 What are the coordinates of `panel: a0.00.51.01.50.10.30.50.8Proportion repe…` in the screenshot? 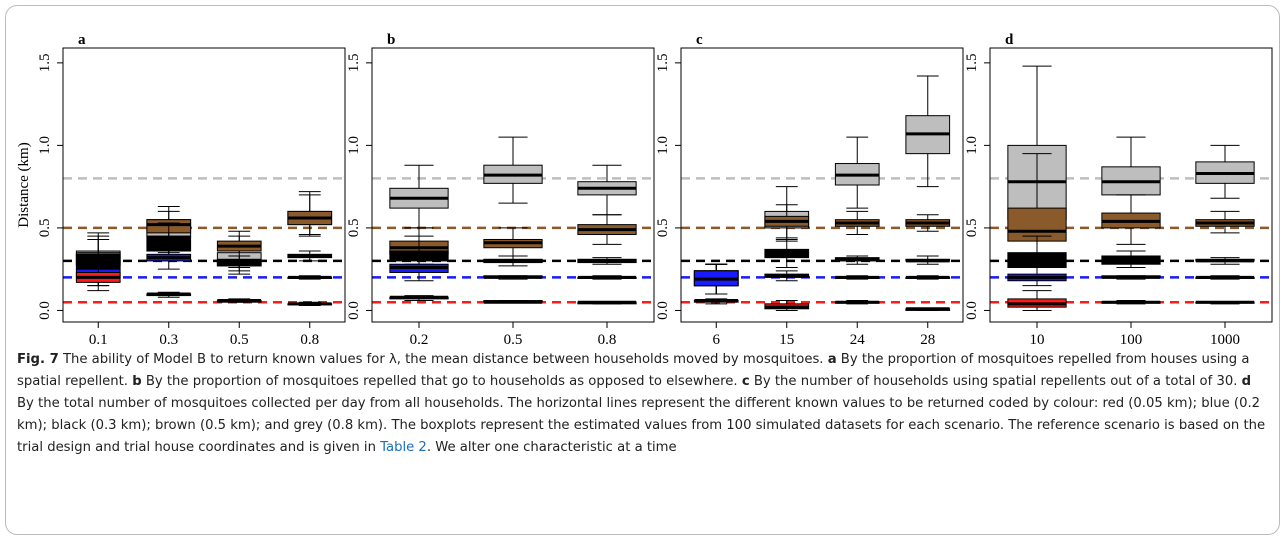 It's located at (181, 188).